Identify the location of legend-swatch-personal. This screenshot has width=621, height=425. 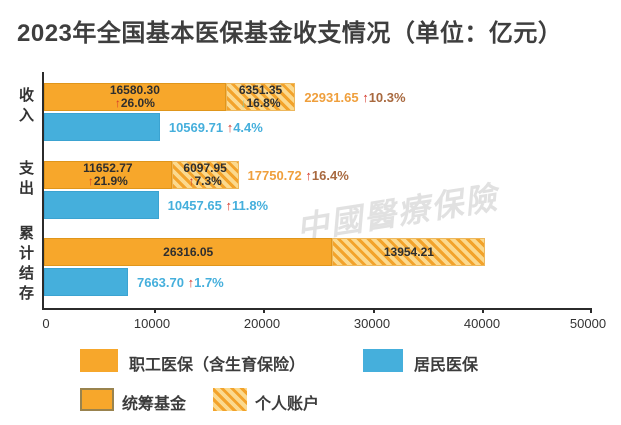
(230, 399).